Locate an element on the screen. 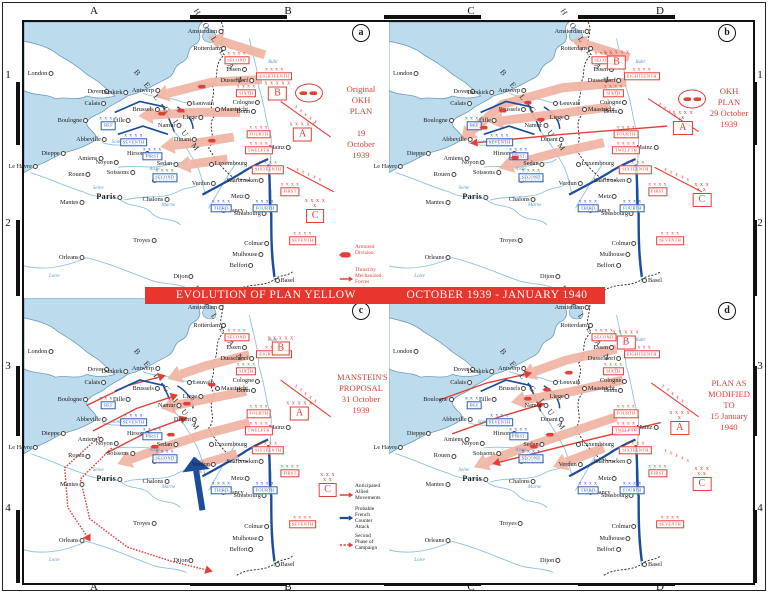  city-label: Cologne is located at coordinates (614, 381).